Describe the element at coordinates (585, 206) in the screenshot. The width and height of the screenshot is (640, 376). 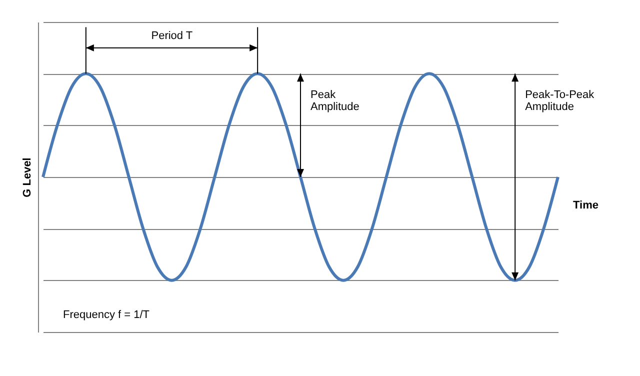
I see `x-axis-title: Time` at that location.